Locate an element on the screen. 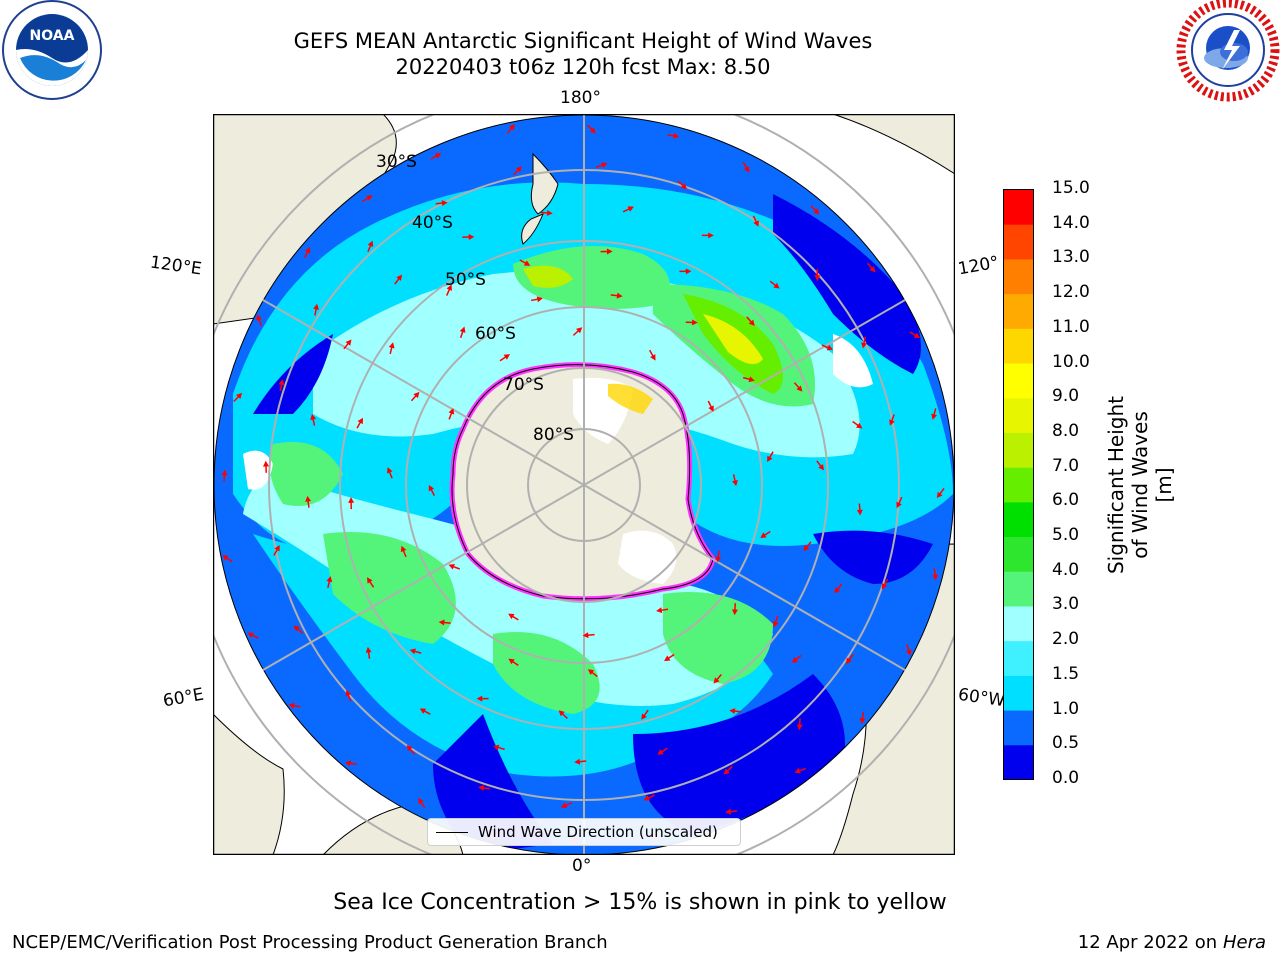 This screenshot has width=1280, height=960. colorbar-tick-label: 10.0 is located at coordinates (1071, 361).